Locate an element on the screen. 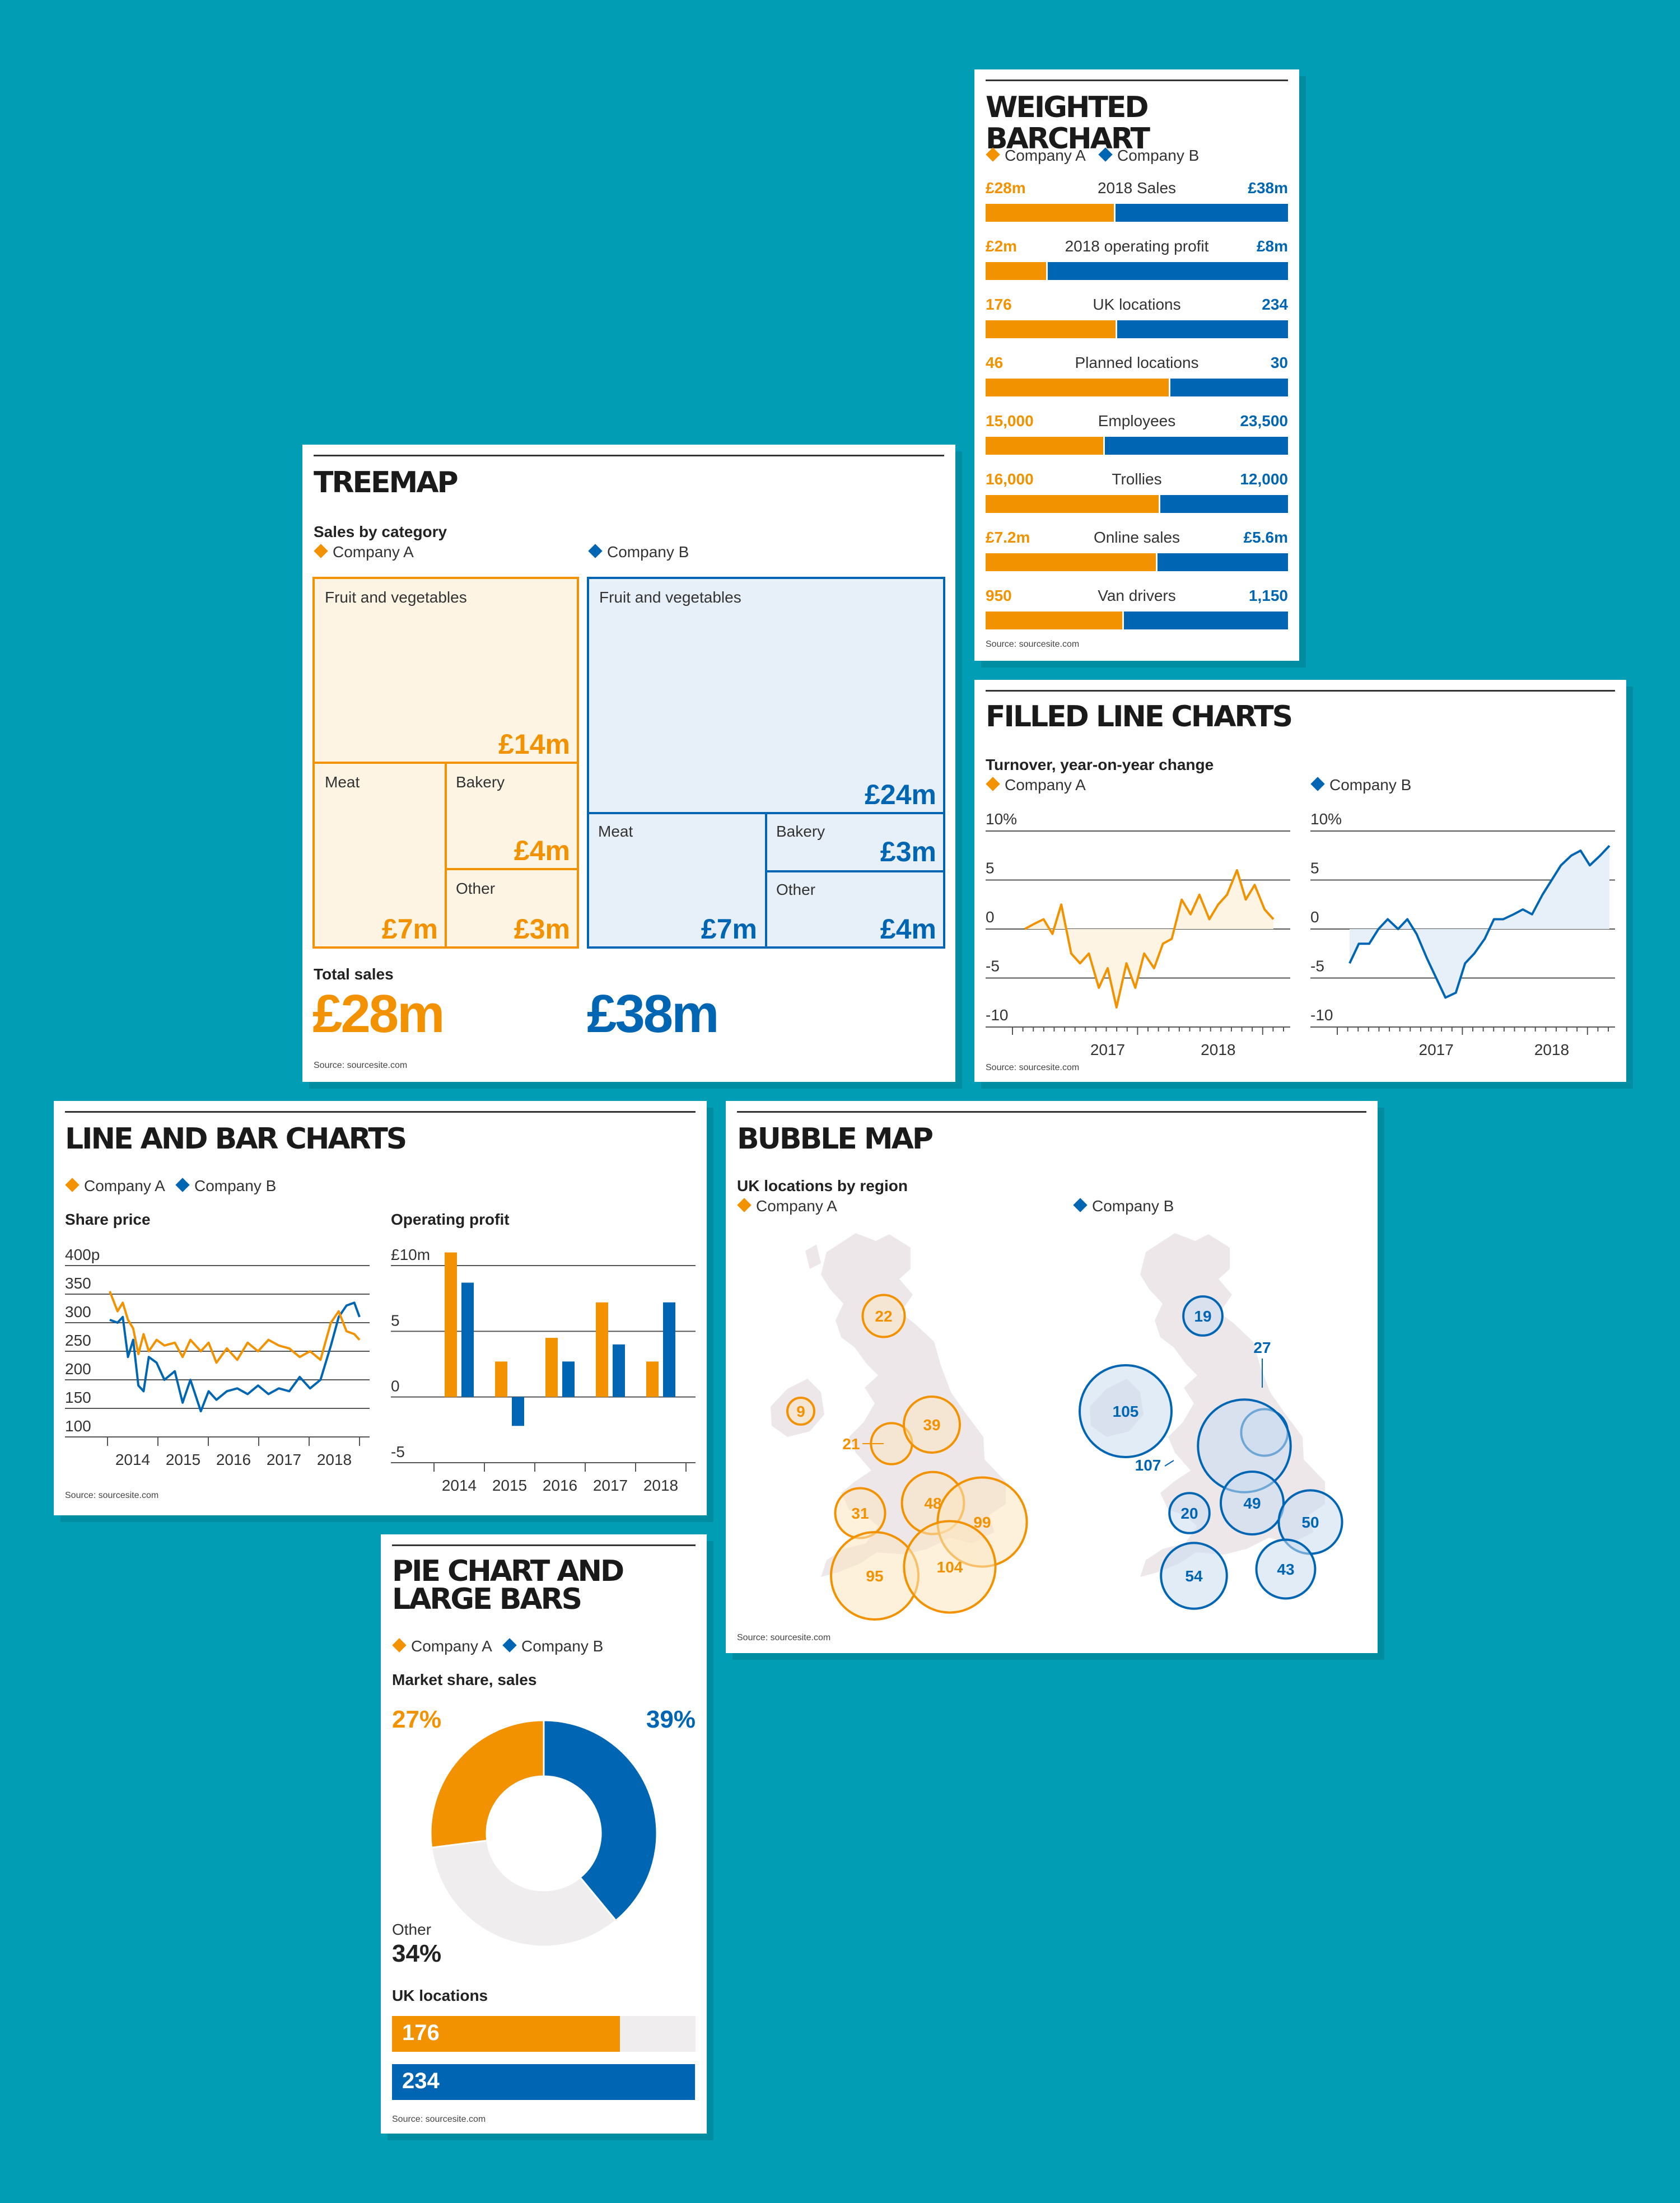 Image resolution: width=1680 pixels, height=2203 pixels. card-title: FILLED LINE CHARTS is located at coordinates (1140, 717).